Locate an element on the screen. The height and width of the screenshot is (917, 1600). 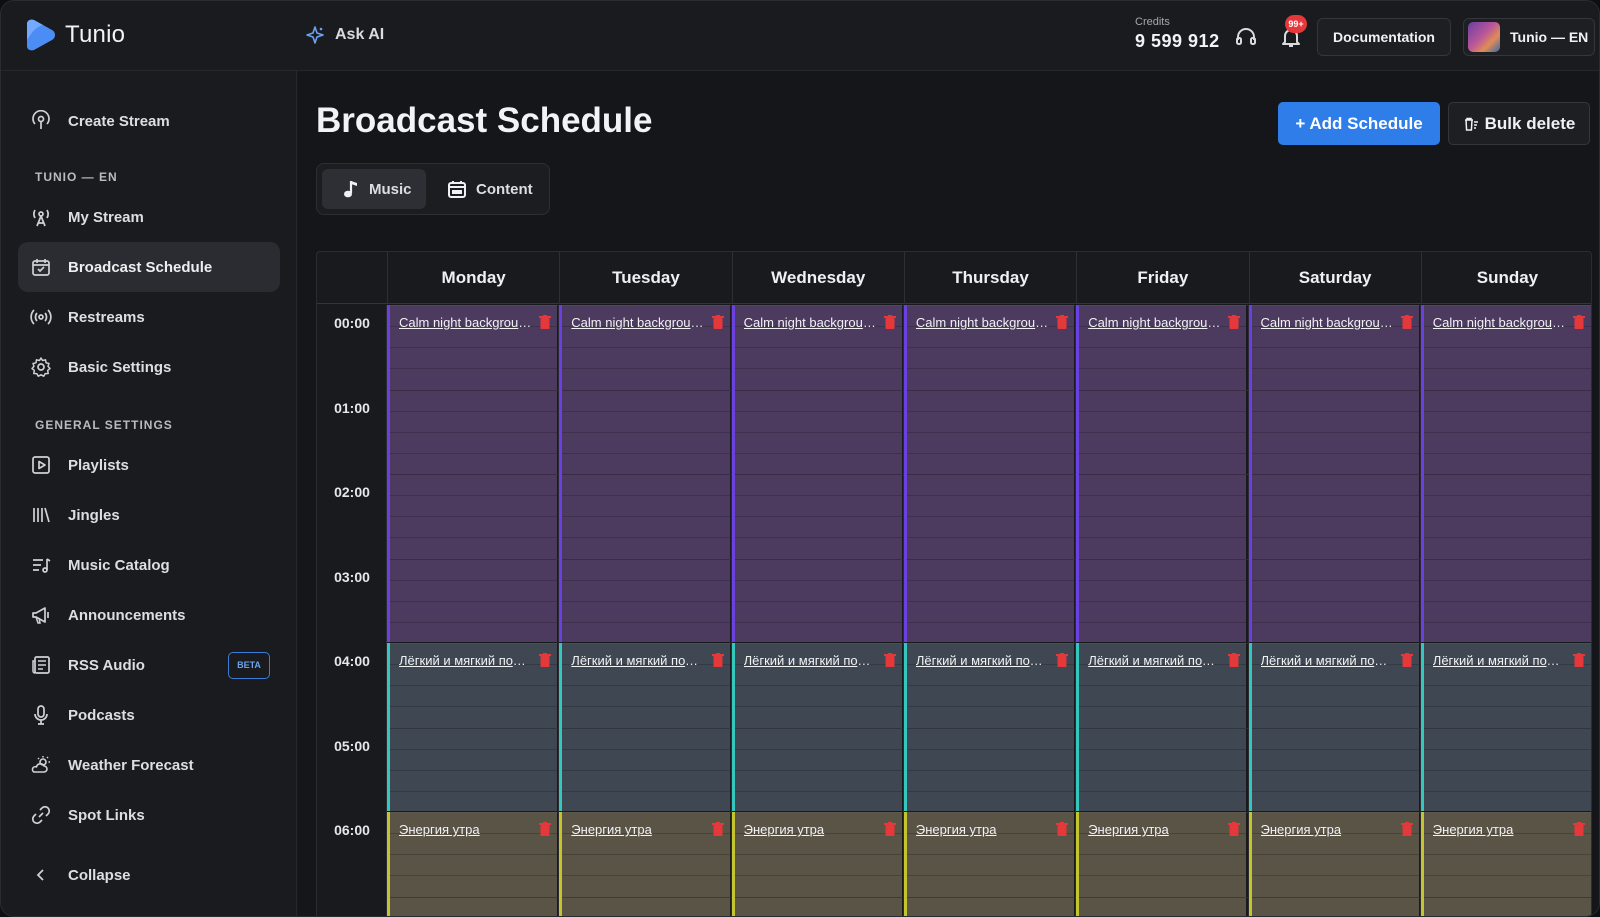
sidebar-item-playlists: Playlists is located at coordinates (149, 465).